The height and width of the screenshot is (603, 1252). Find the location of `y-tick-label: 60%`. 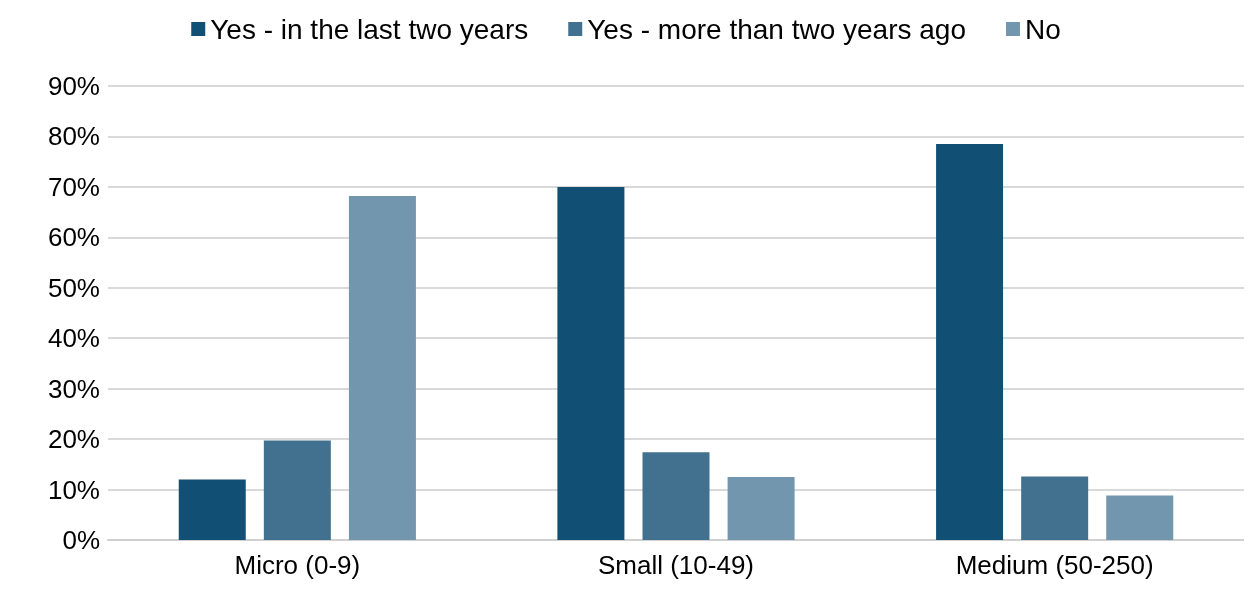

y-tick-label: 60% is located at coordinates (73, 237).